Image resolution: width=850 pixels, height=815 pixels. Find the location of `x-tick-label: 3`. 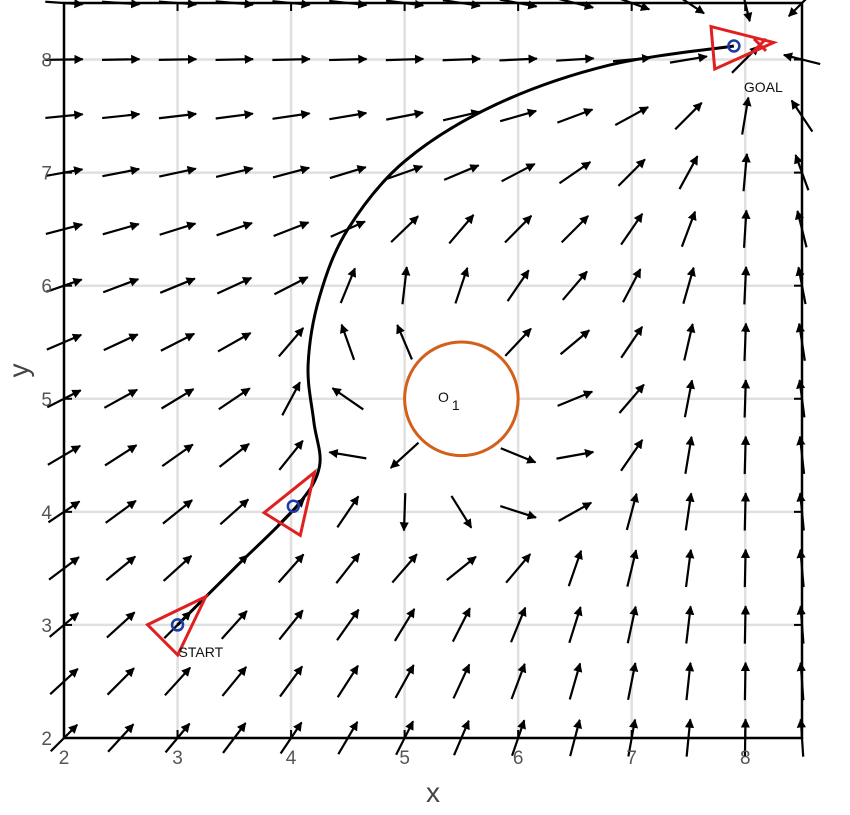

x-tick-label: 3 is located at coordinates (177, 758).